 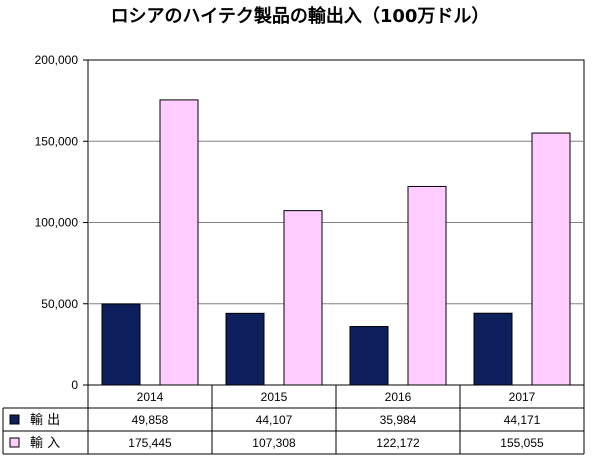 I want to click on bar-export-2015, so click(x=245, y=349).